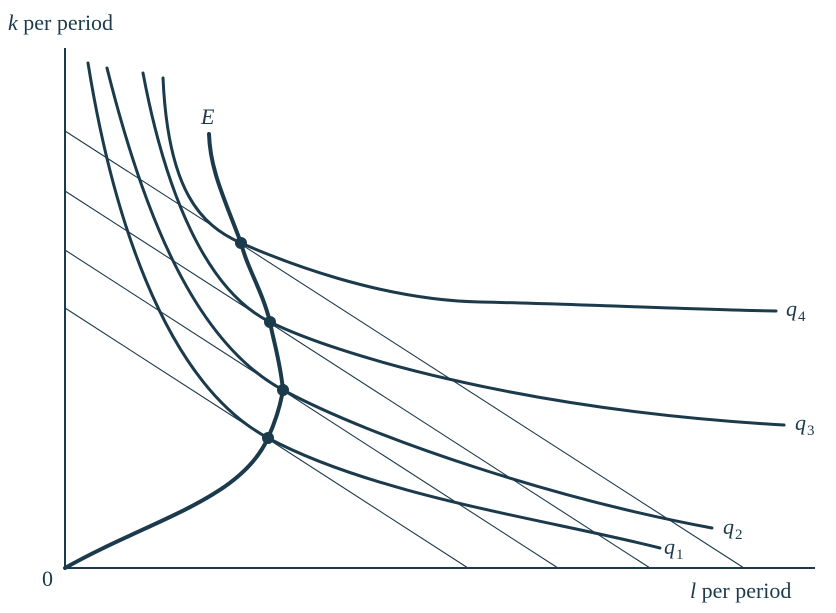 Image resolution: width=836 pixels, height=613 pixels. I want to click on x-axis-title: l per period, so click(740, 590).